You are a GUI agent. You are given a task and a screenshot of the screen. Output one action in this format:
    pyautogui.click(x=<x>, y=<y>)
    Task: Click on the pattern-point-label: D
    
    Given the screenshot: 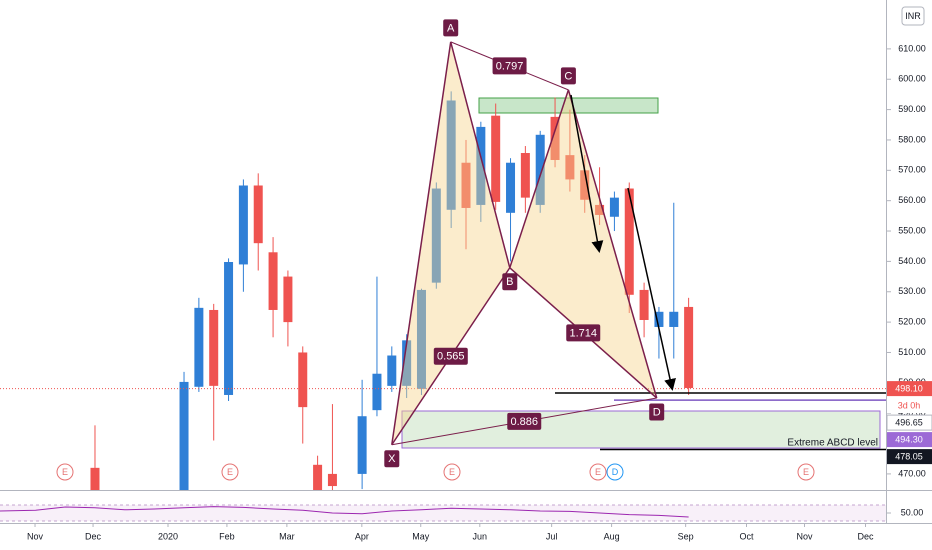 What is the action you would take?
    pyautogui.click(x=657, y=412)
    